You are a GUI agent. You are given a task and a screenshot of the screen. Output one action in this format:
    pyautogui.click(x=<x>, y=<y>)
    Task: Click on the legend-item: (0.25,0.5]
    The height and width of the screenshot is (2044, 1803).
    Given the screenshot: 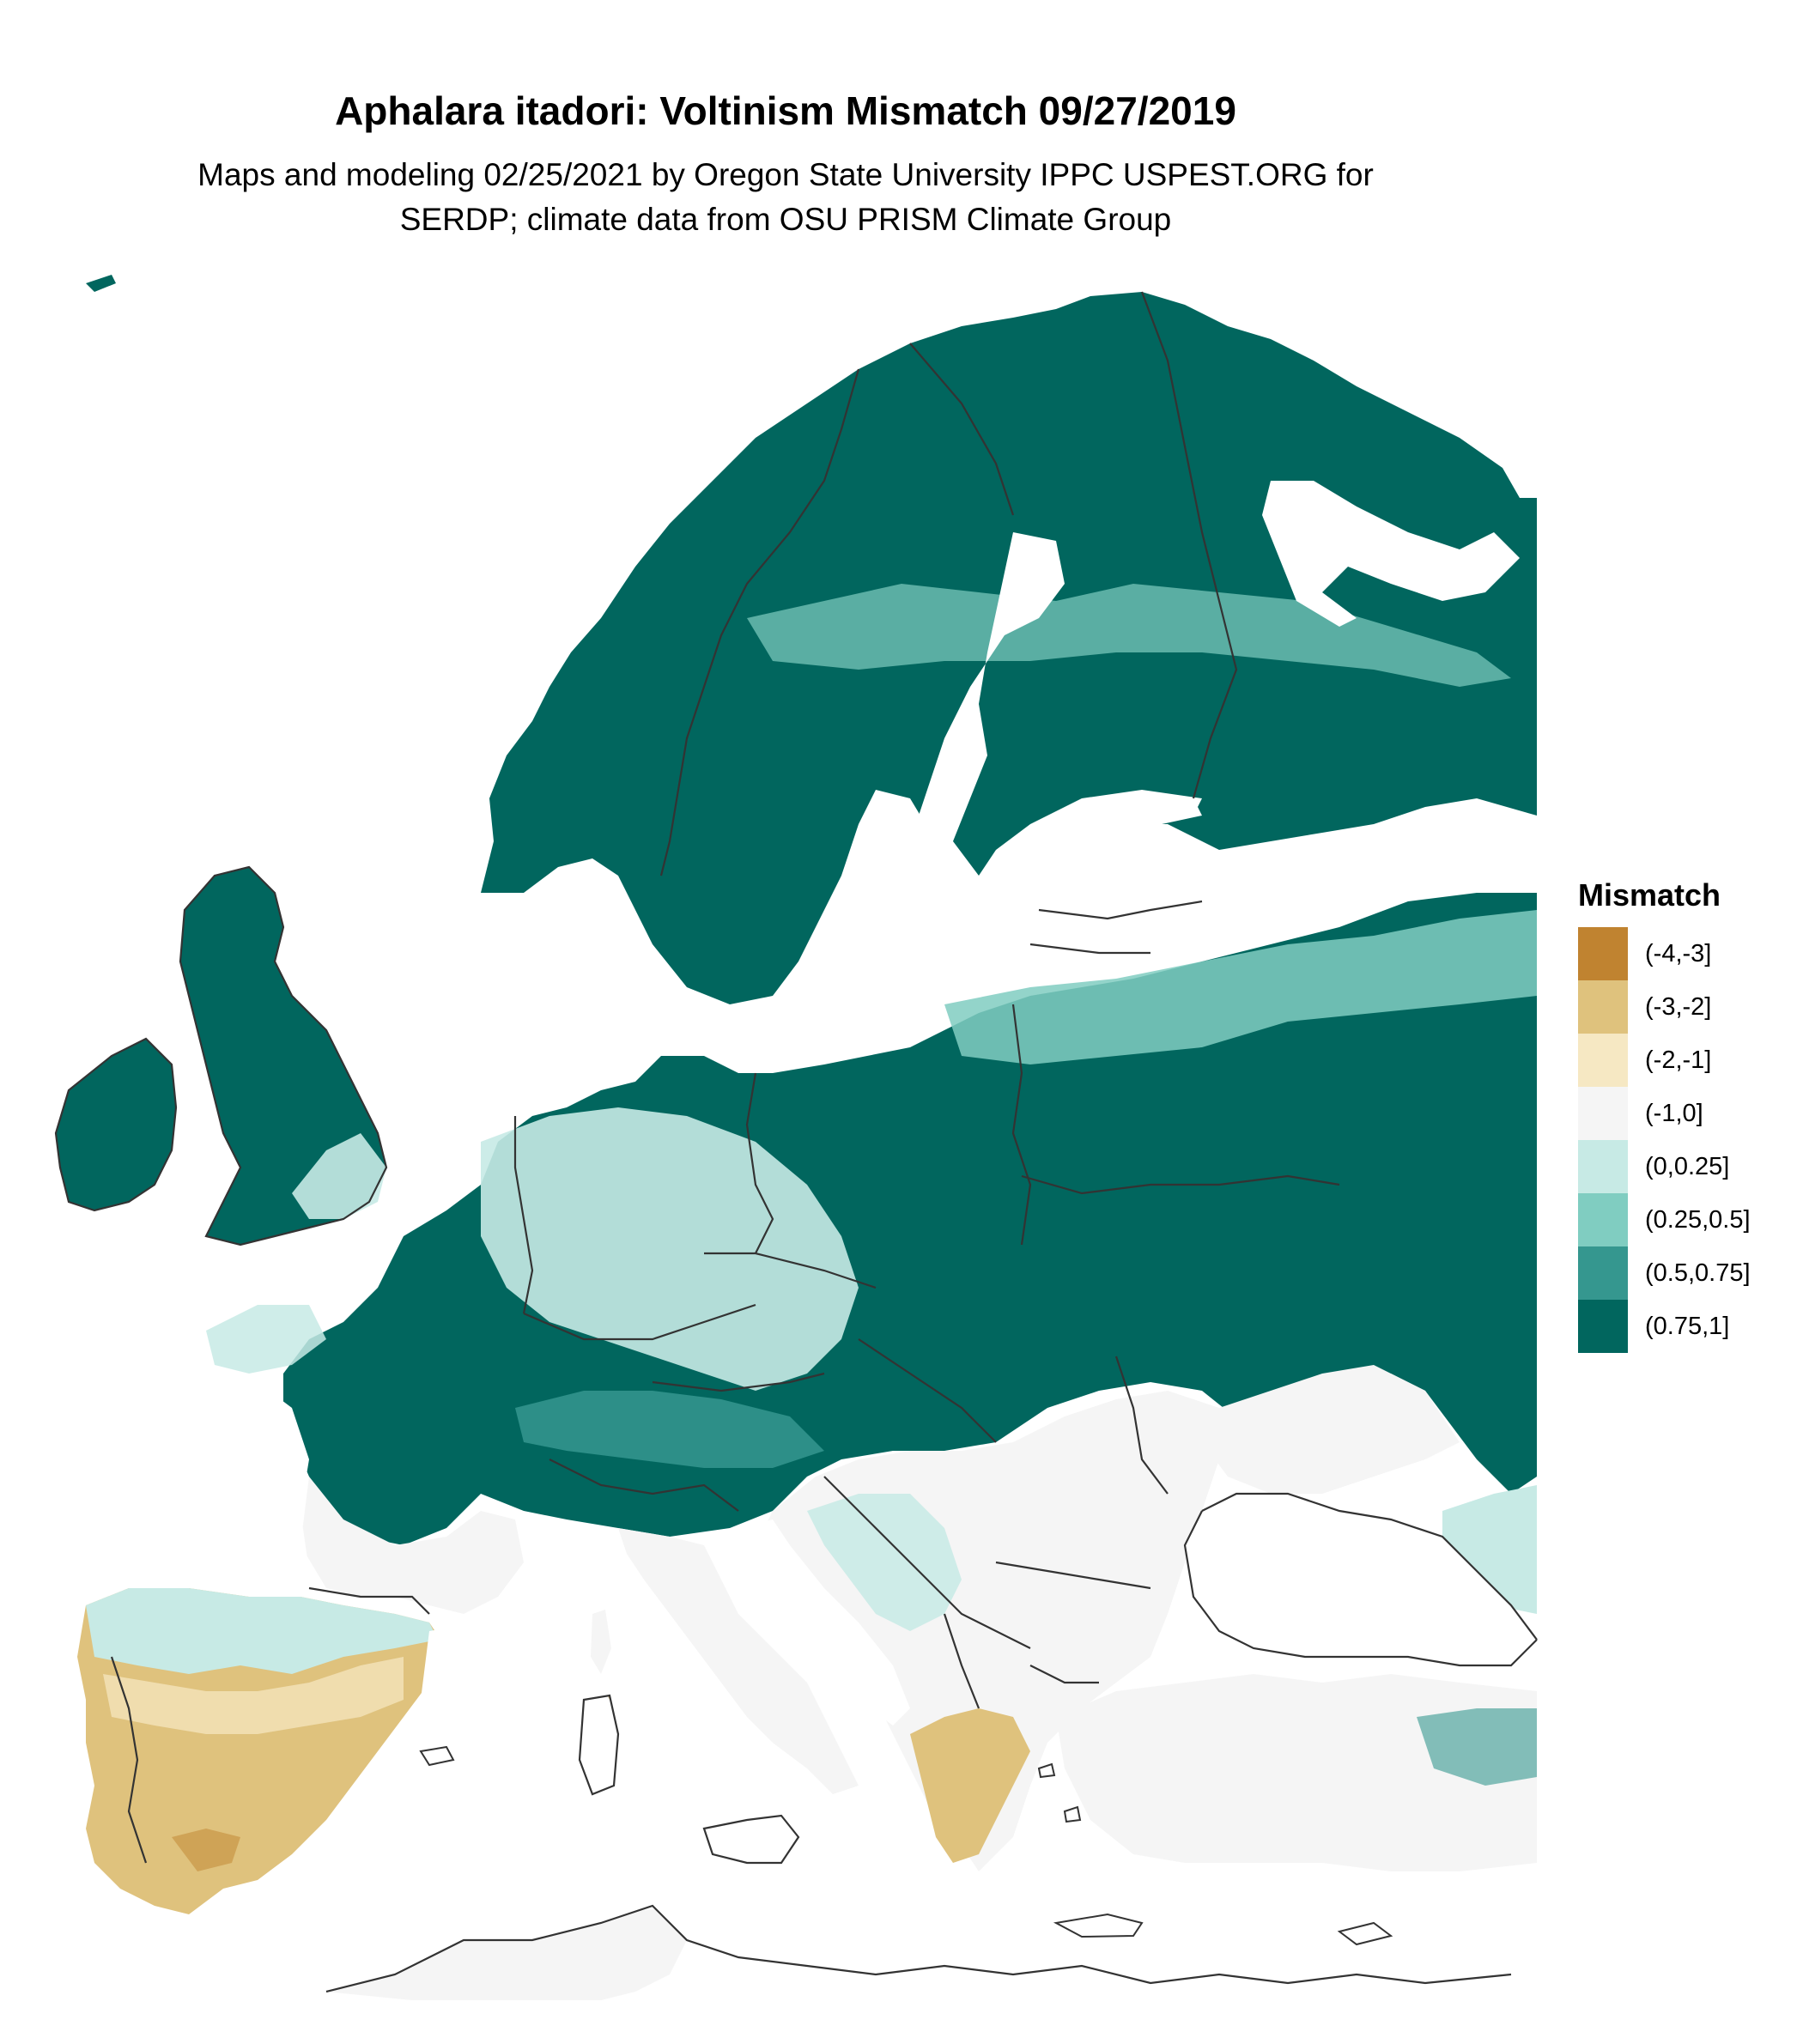 What is the action you would take?
    pyautogui.click(x=1681, y=1219)
    